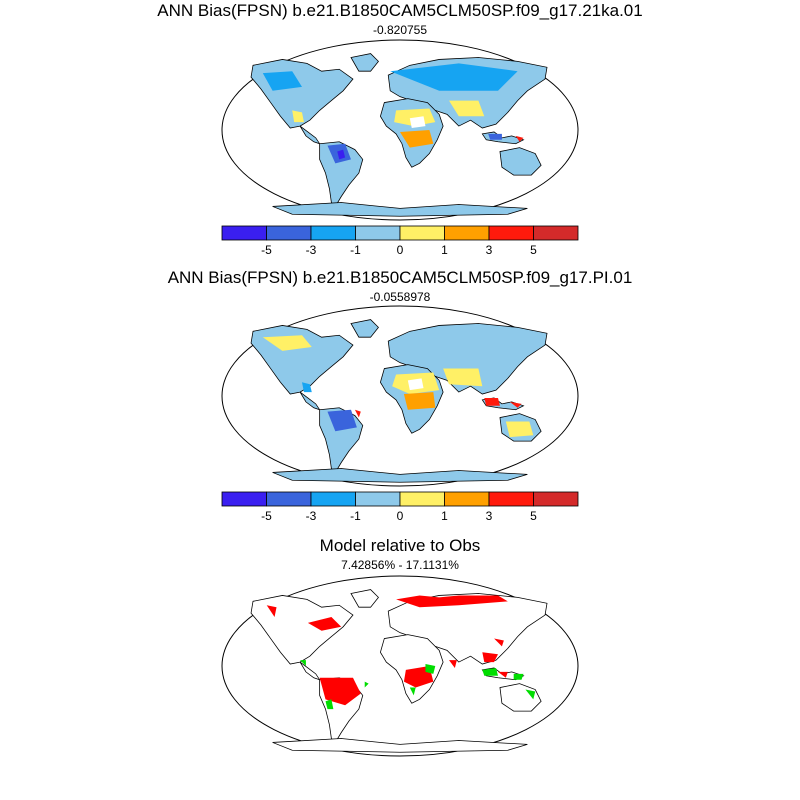 Image resolution: width=800 pixels, height=800 pixels. What do you see at coordinates (311, 250) in the screenshot?
I see `colorbar-1-tick-label: -3` at bounding box center [311, 250].